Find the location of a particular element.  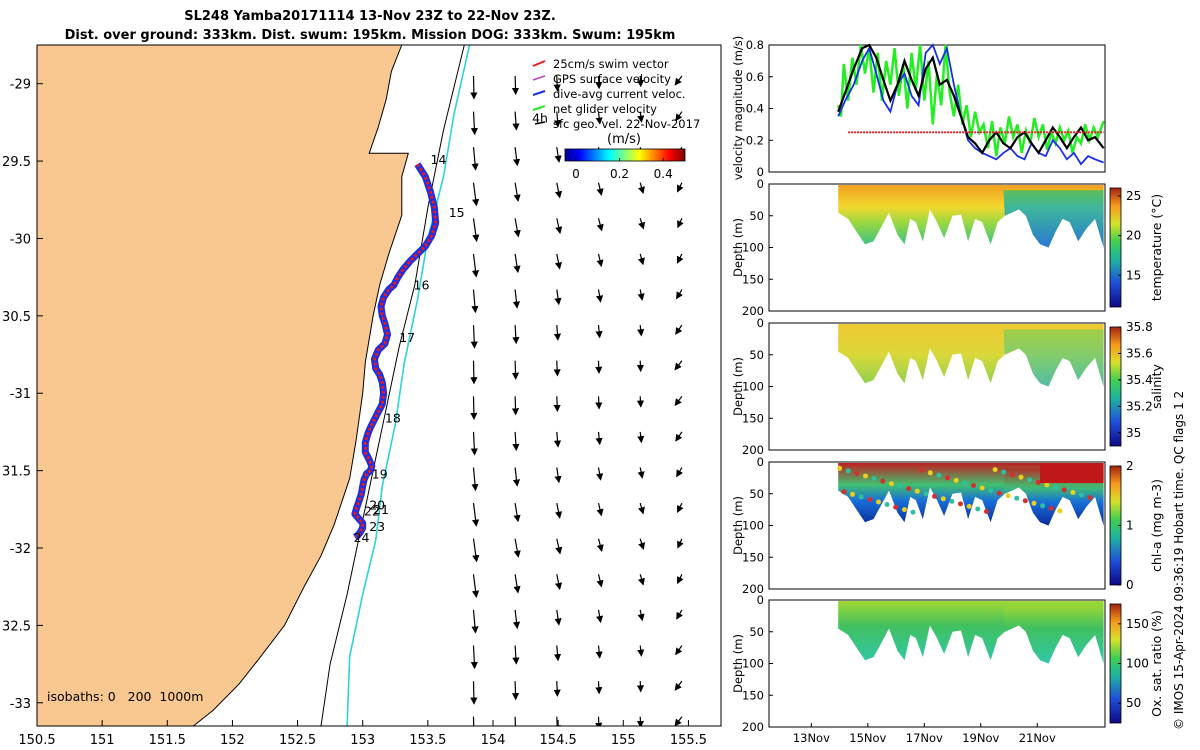

colorbar-tick-label: 35.4 is located at coordinates (1139, 380).